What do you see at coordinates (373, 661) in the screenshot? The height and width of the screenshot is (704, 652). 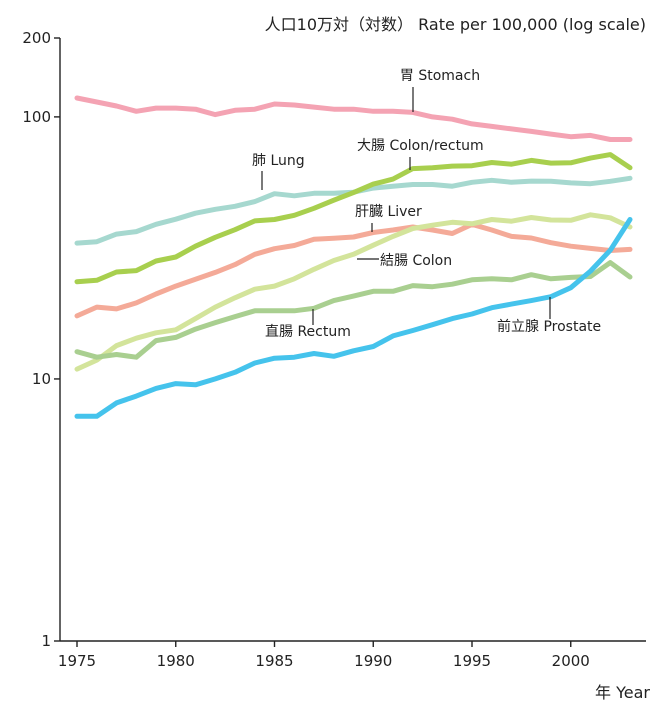 I see `x-tick-label: 1990` at bounding box center [373, 661].